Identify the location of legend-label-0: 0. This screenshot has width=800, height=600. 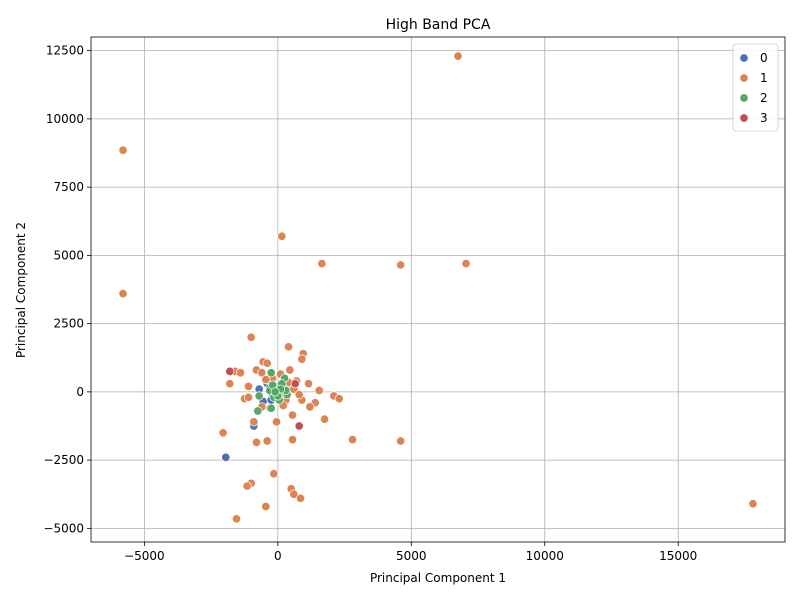
(764, 58).